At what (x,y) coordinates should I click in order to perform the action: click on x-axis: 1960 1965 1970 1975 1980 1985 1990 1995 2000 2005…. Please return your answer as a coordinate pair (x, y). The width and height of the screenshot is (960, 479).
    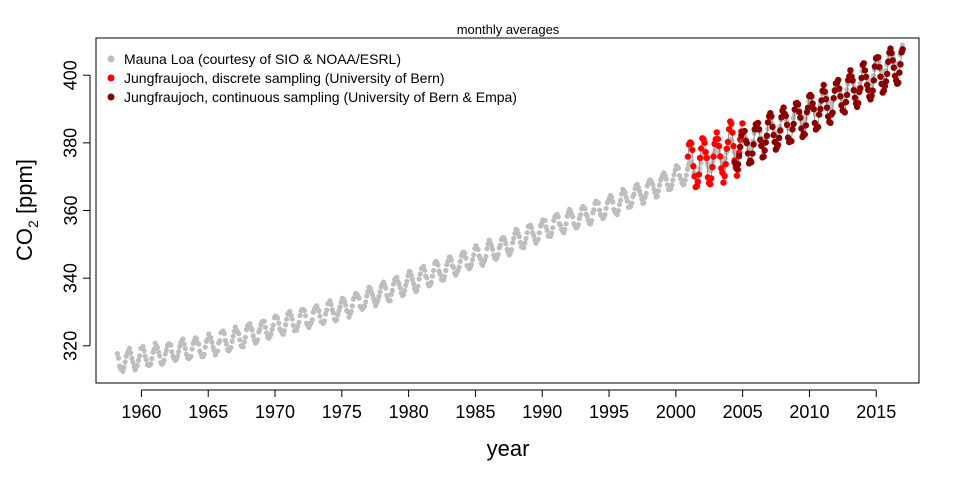
    Looking at the image, I should click on (508, 405).